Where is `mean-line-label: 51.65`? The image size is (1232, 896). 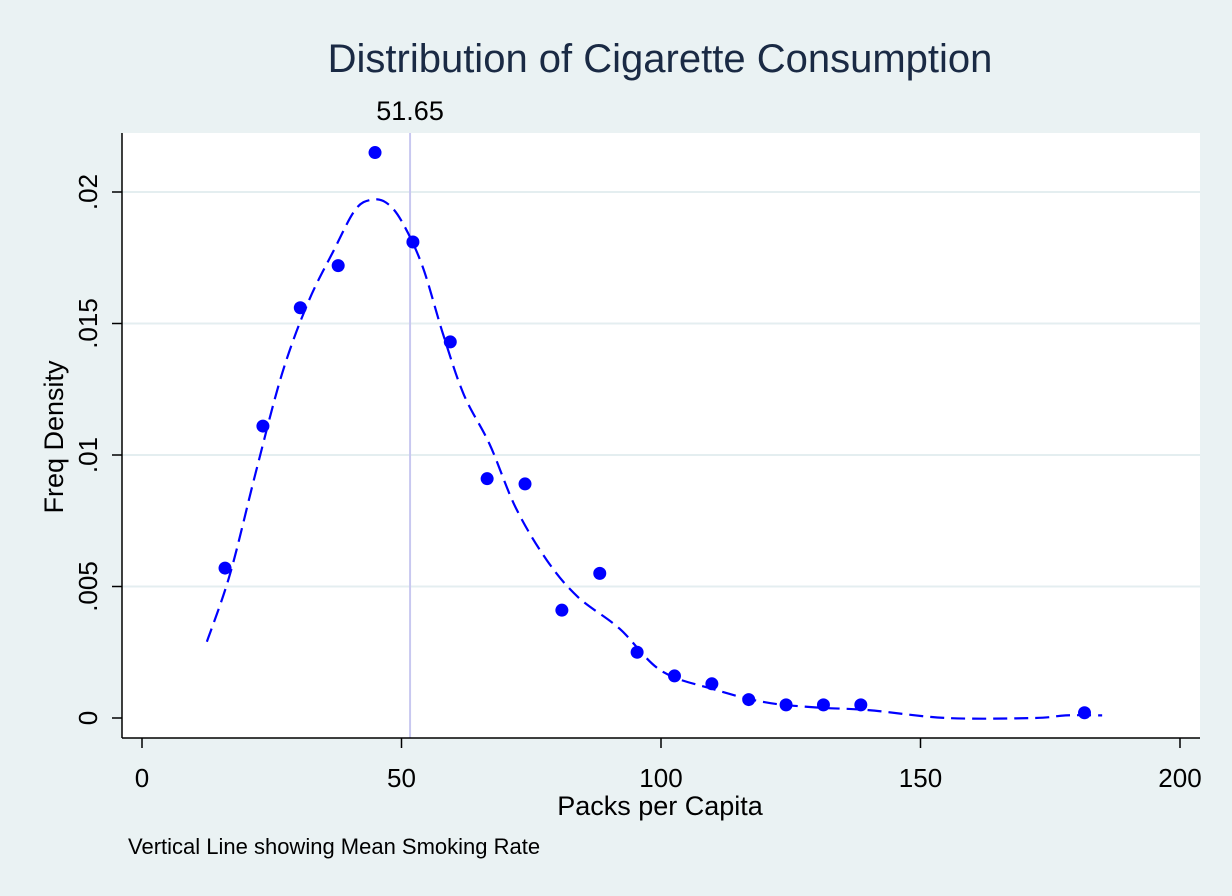 mean-line-label: 51.65 is located at coordinates (410, 111).